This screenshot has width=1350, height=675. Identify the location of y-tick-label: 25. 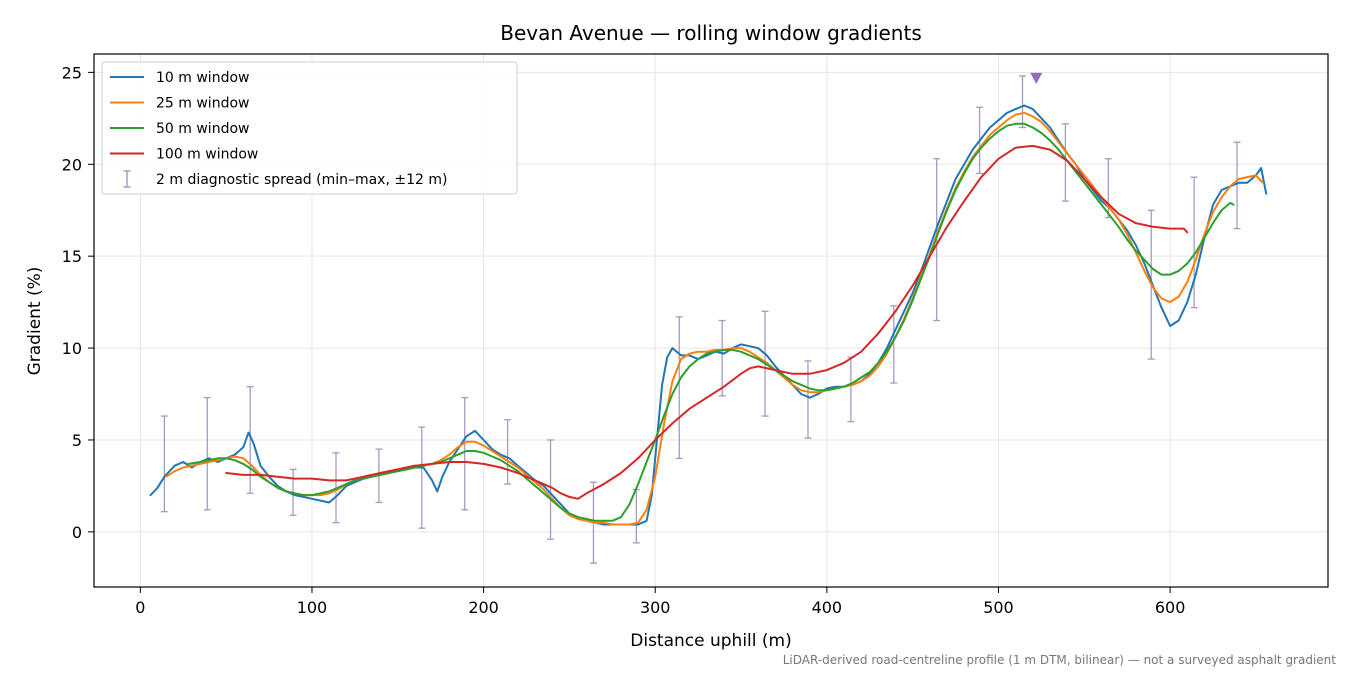
(72, 72).